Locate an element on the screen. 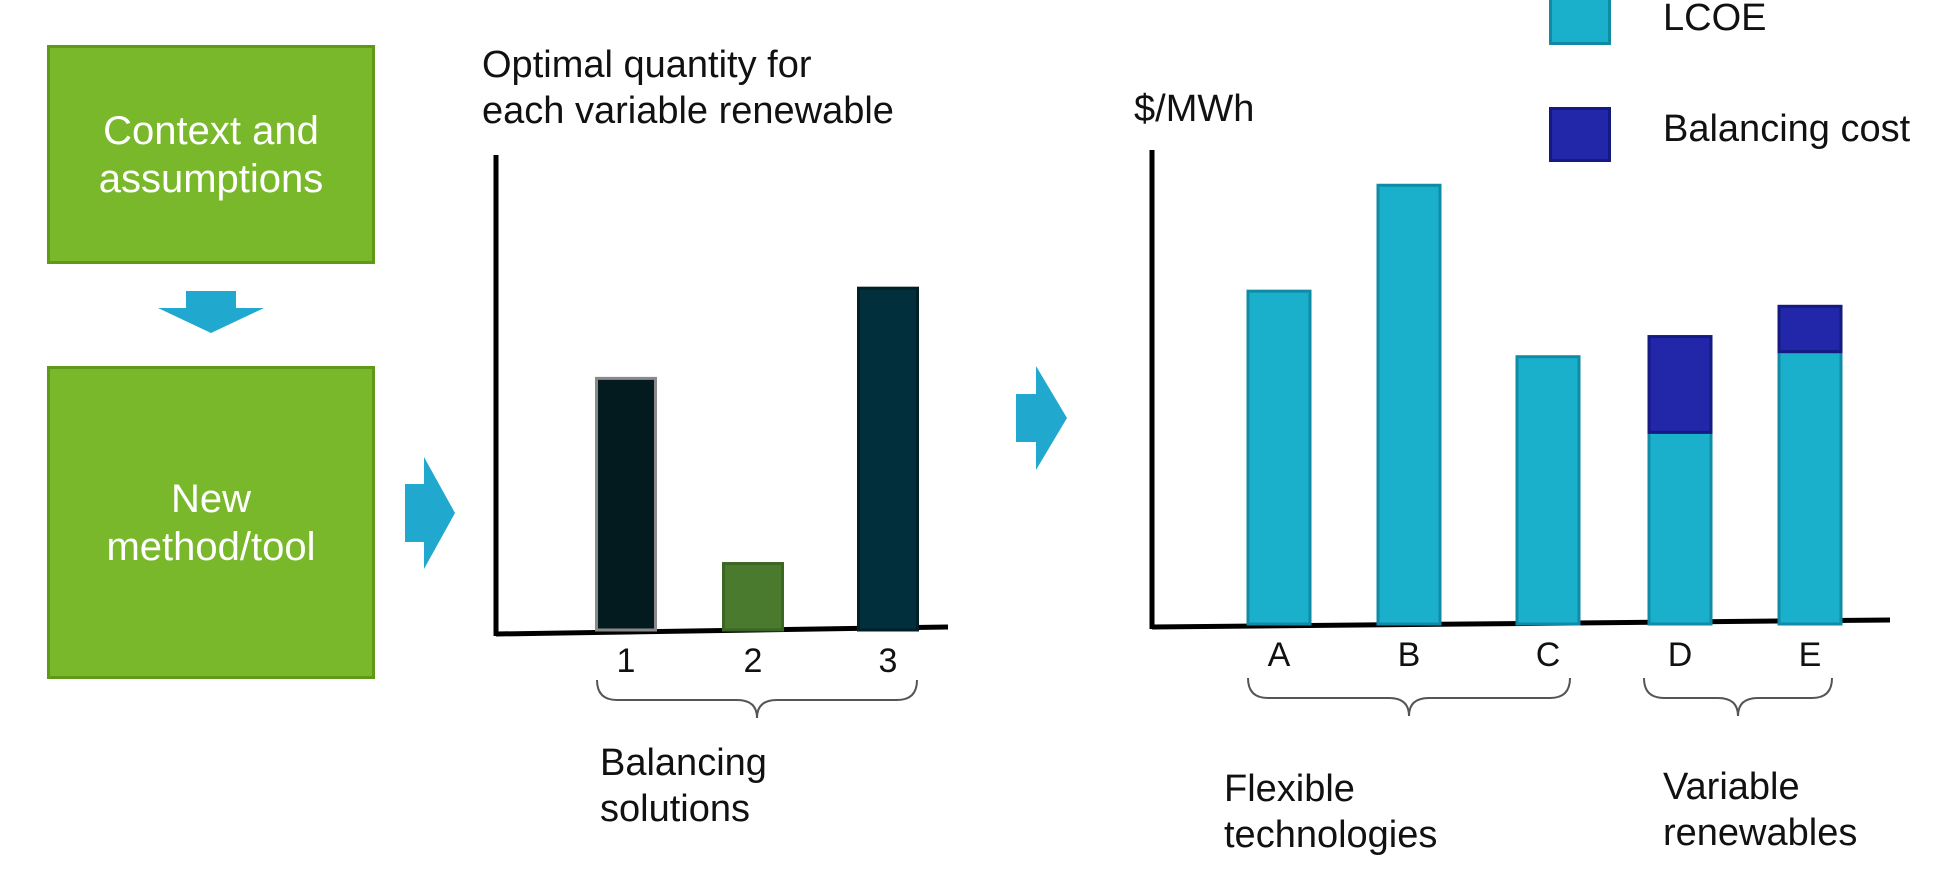  right-tick-a: A is located at coordinates (1279, 655).